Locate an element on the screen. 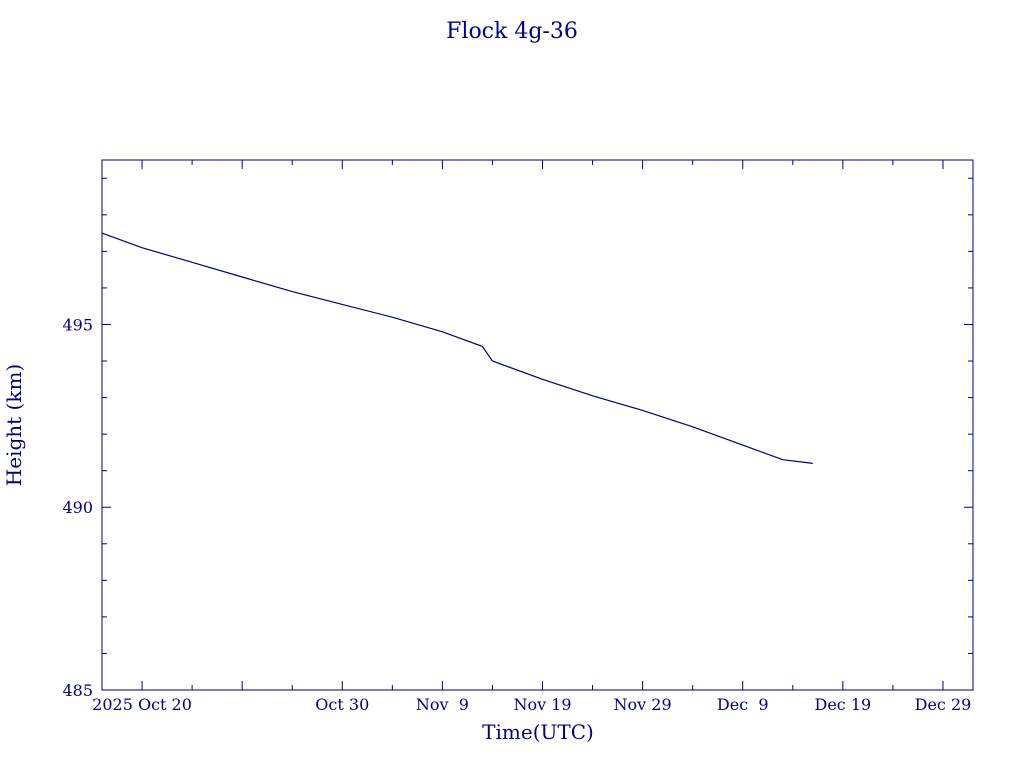  y-tick-label: 495 is located at coordinates (77, 324).